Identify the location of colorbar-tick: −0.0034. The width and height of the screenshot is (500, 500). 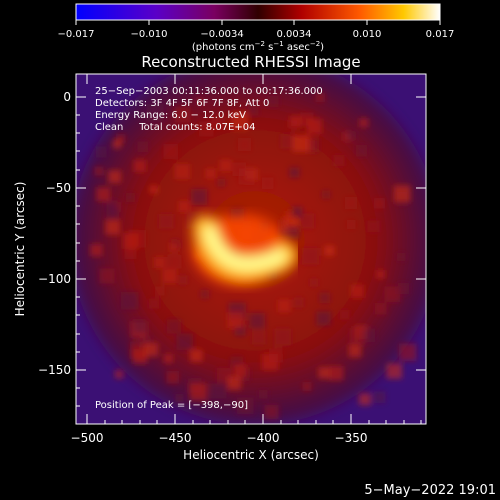
(221, 34).